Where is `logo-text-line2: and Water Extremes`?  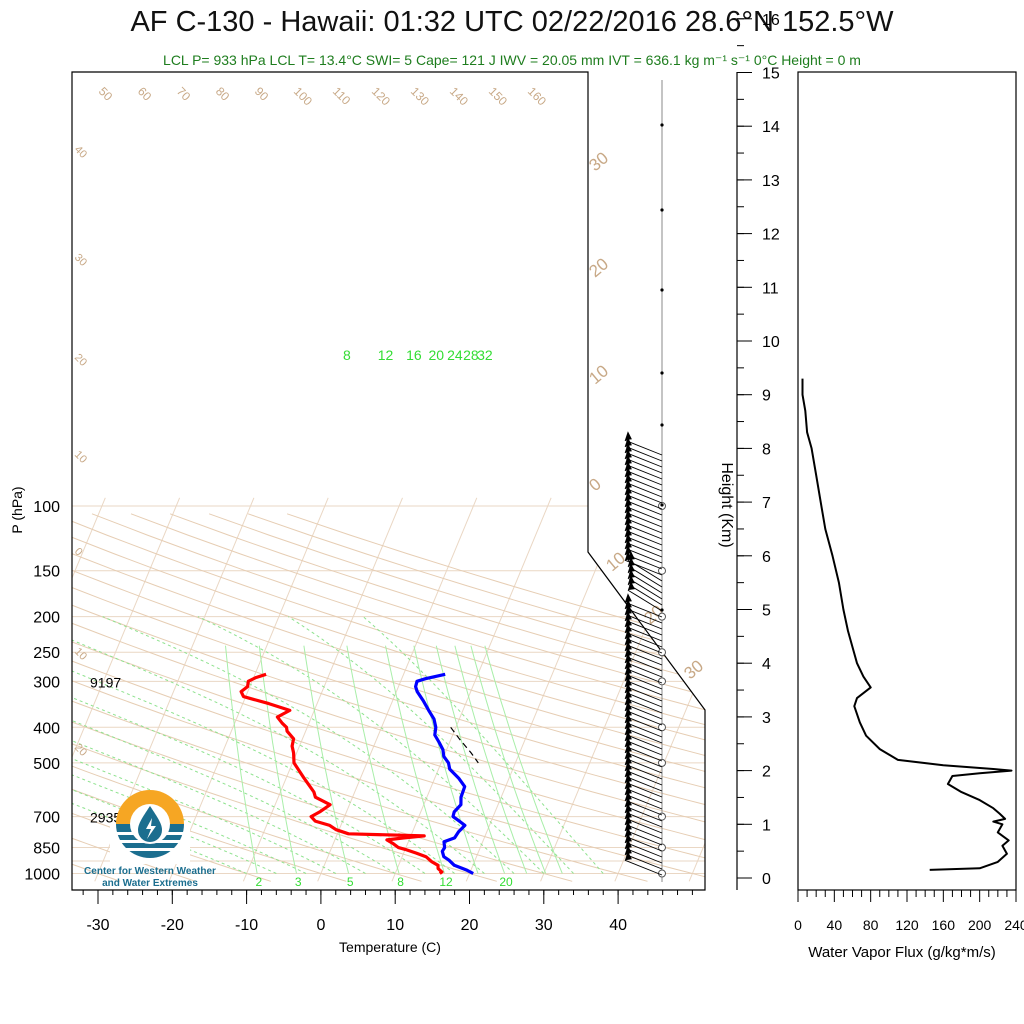
logo-text-line2: and Water Extremes is located at coordinates (150, 883).